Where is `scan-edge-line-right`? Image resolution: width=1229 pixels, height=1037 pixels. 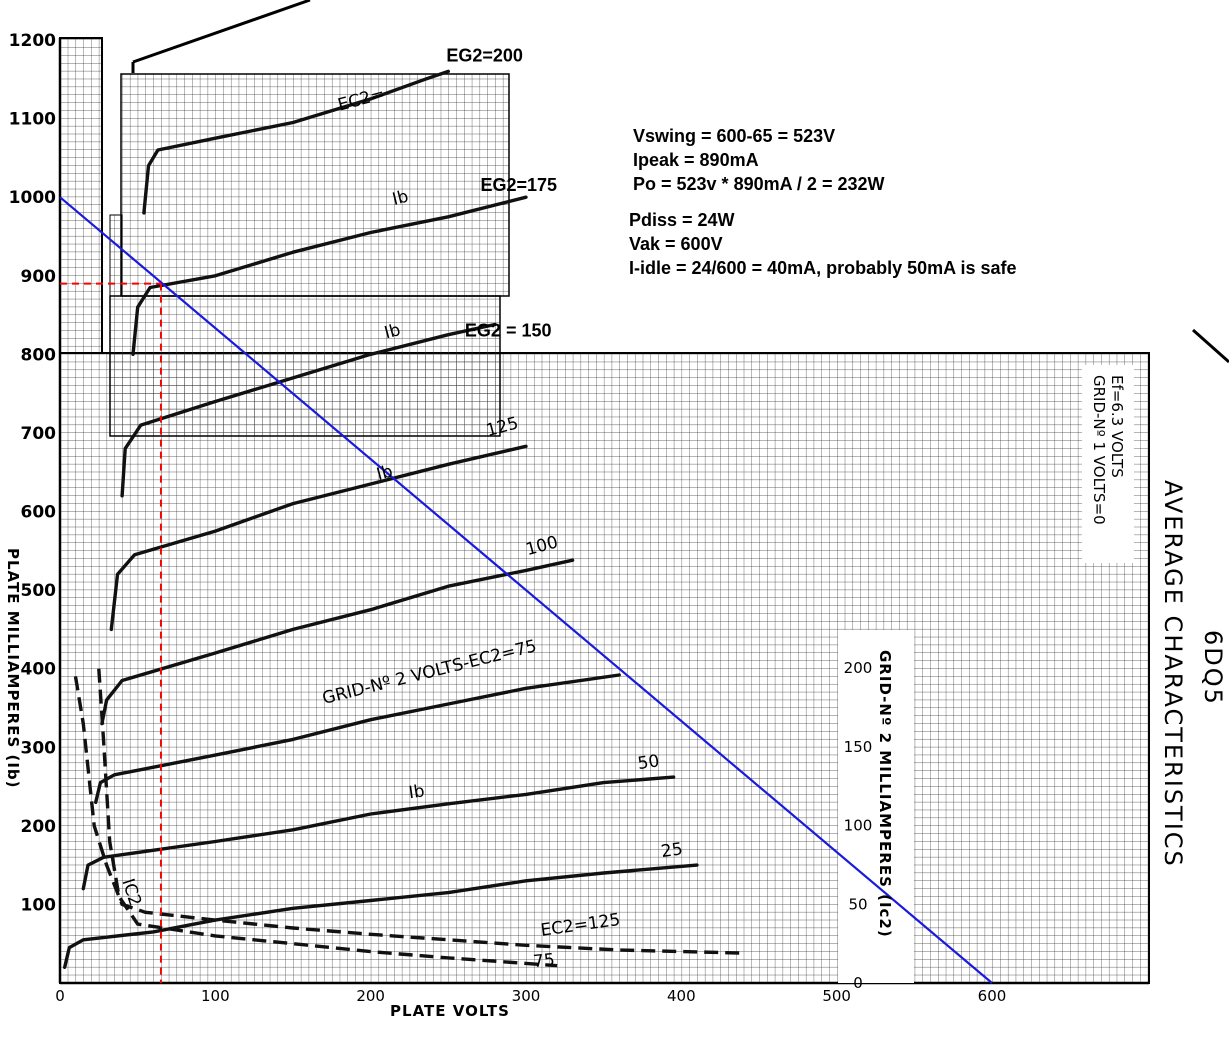
scan-edge-line-right is located at coordinates (1210, 346).